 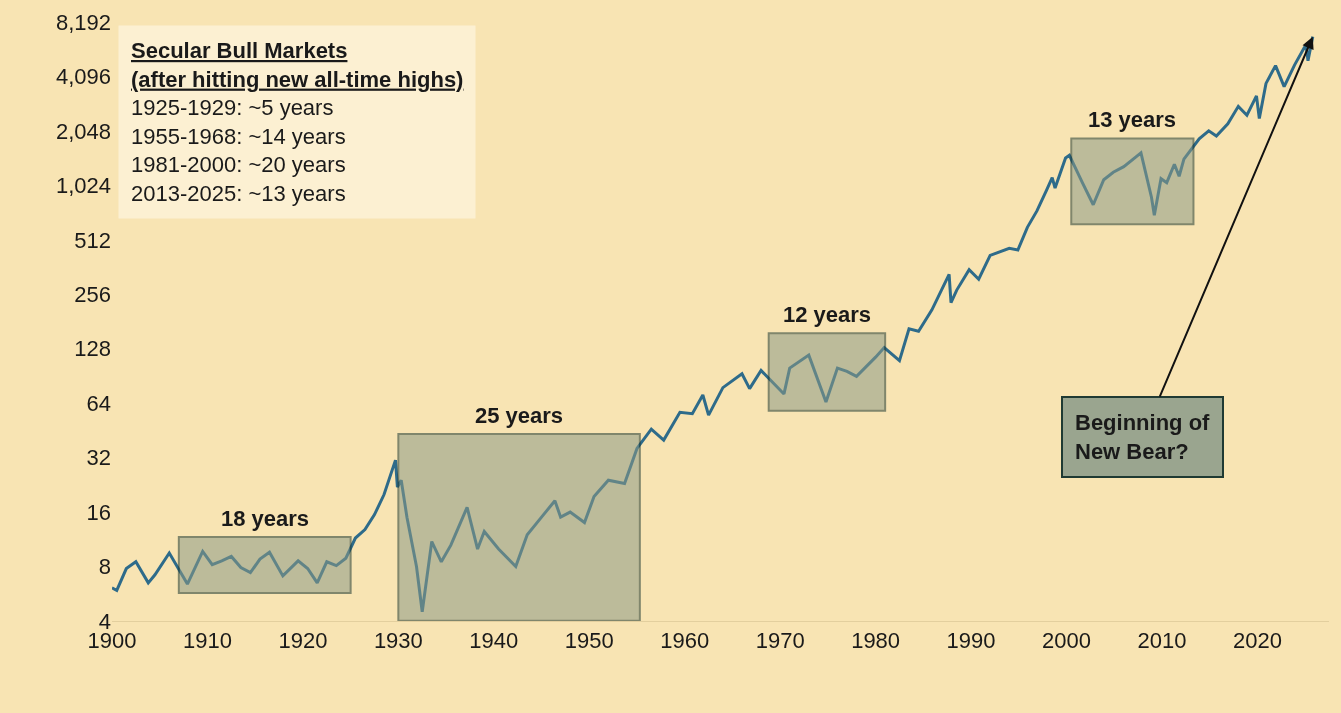 What do you see at coordinates (1162, 641) in the screenshot?
I see `x-tick-label: 2010` at bounding box center [1162, 641].